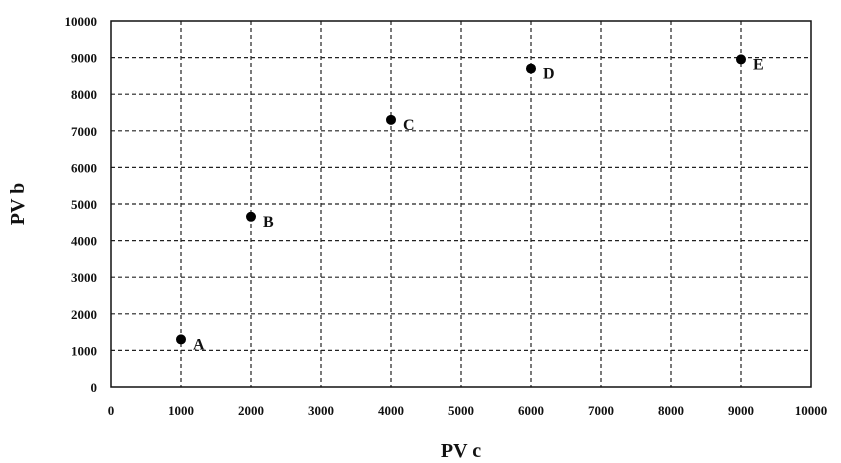 The image size is (841, 463). I want to click on y-axis-title: PV b, so click(18, 204).